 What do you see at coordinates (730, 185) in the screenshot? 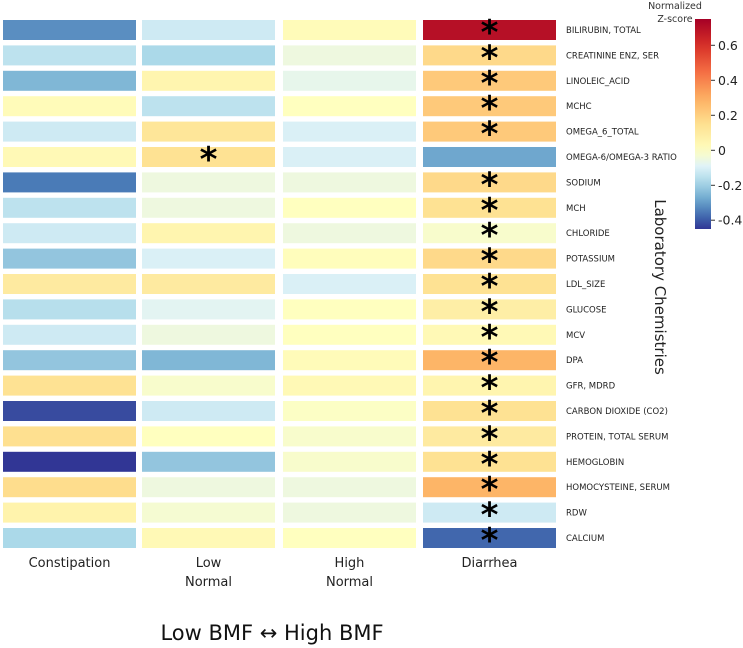
I see `colorbar-tick-label: -0.2` at bounding box center [730, 185].